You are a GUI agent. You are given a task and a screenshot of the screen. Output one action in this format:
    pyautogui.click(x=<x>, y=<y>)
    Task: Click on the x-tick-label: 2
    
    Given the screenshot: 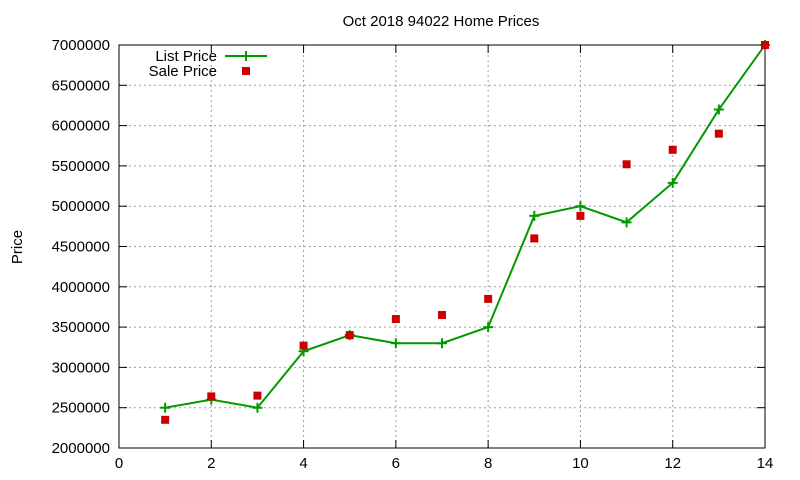 What is the action you would take?
    pyautogui.click(x=211, y=463)
    